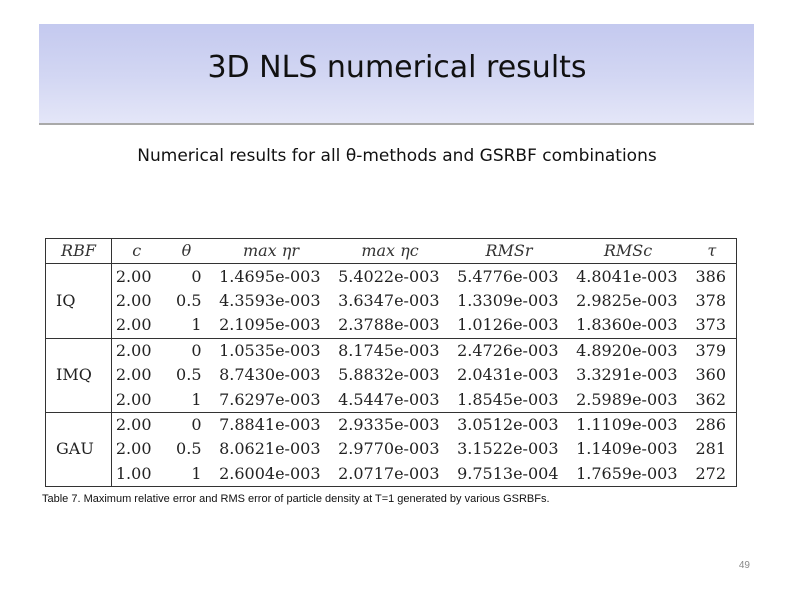  Describe the element at coordinates (627, 350) in the screenshot. I see `table-cell: 4.8920e-003` at that location.